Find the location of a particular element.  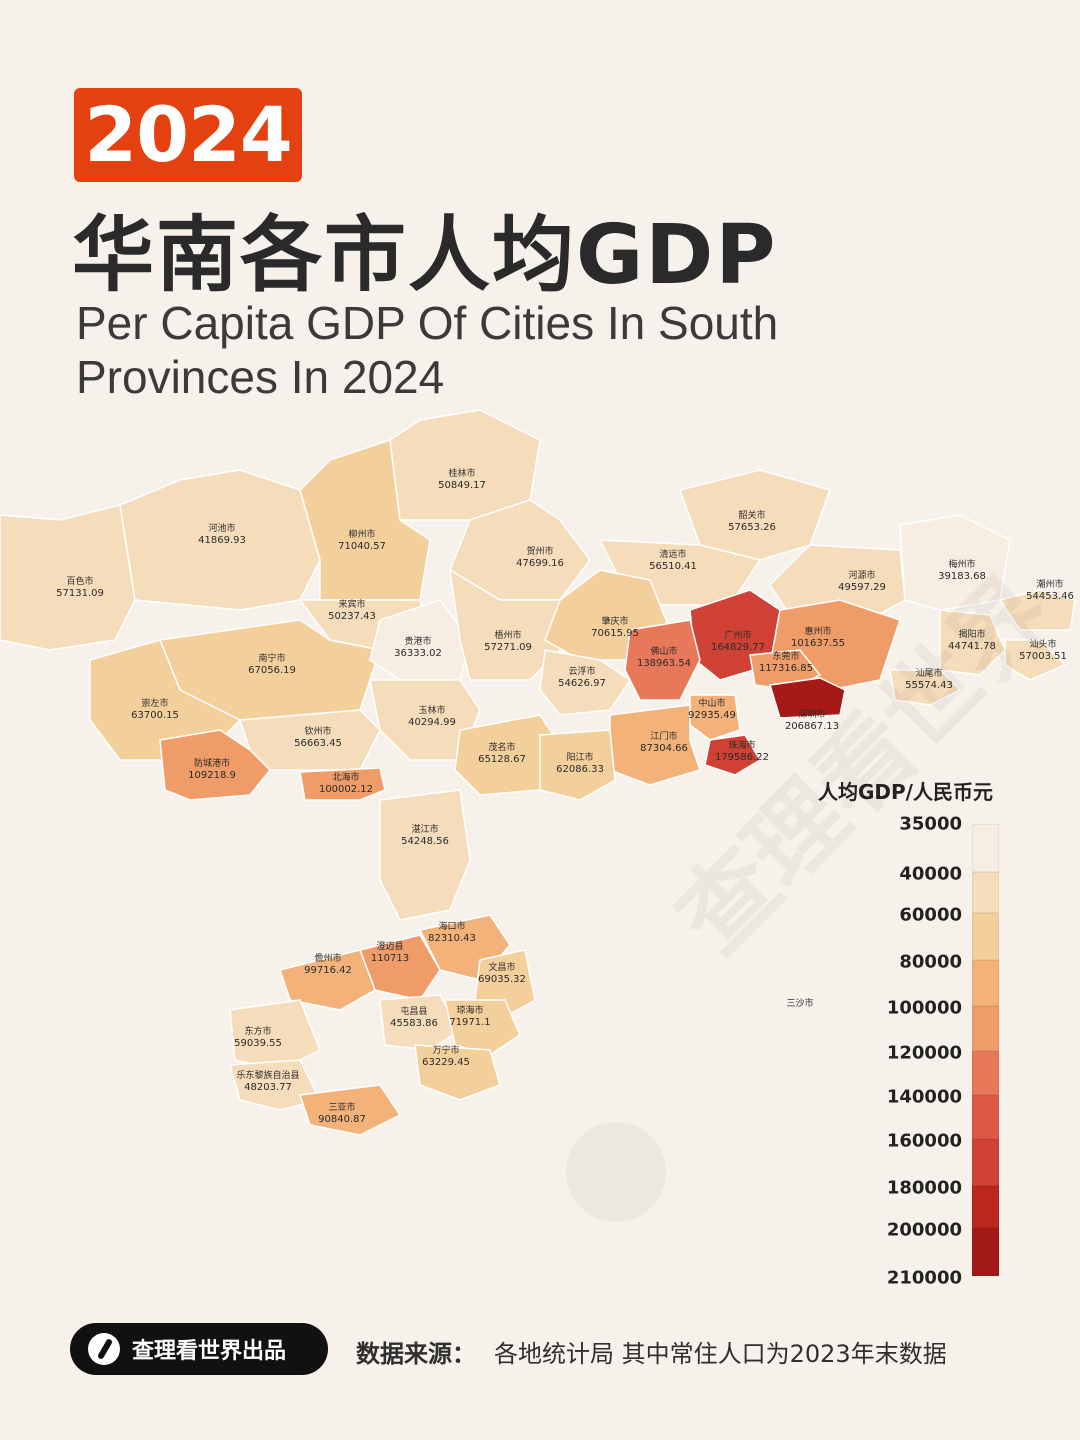

region-value-label: 90840.87 is located at coordinates (342, 1119).